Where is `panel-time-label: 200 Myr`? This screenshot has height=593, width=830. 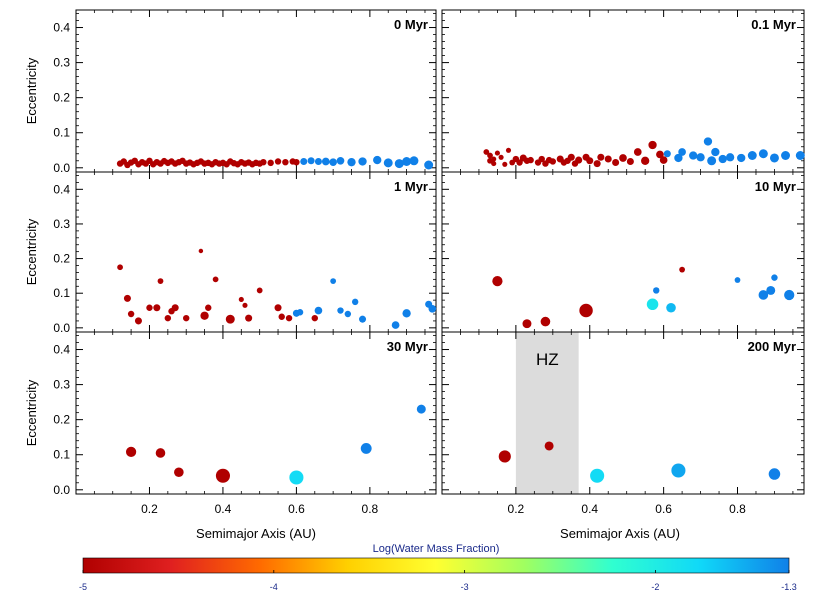
panel-time-label: 200 Myr is located at coordinates (772, 346).